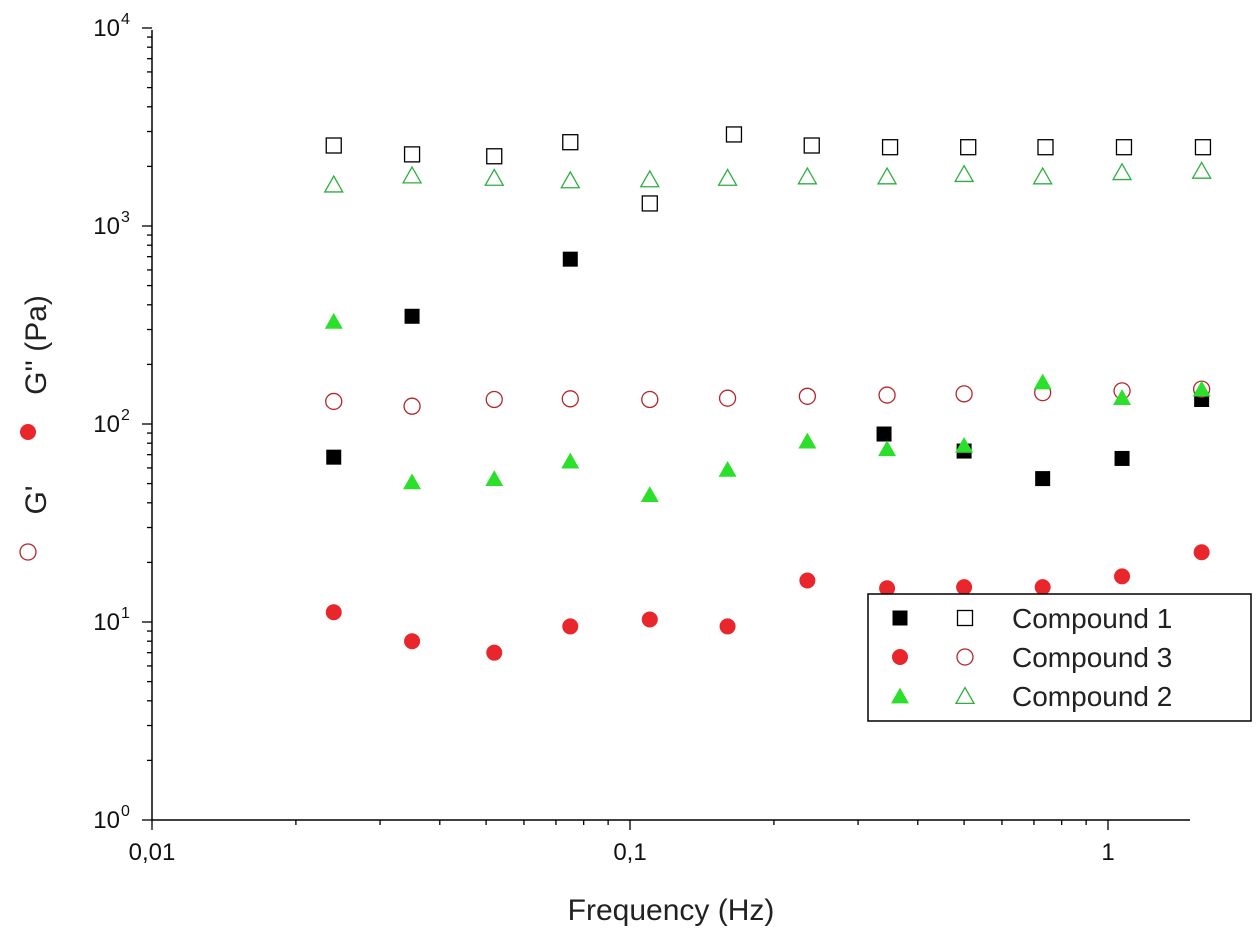 This screenshot has height=940, width=1260. What do you see at coordinates (125, 811) in the screenshot?
I see `y-tick-exponent: 0` at bounding box center [125, 811].